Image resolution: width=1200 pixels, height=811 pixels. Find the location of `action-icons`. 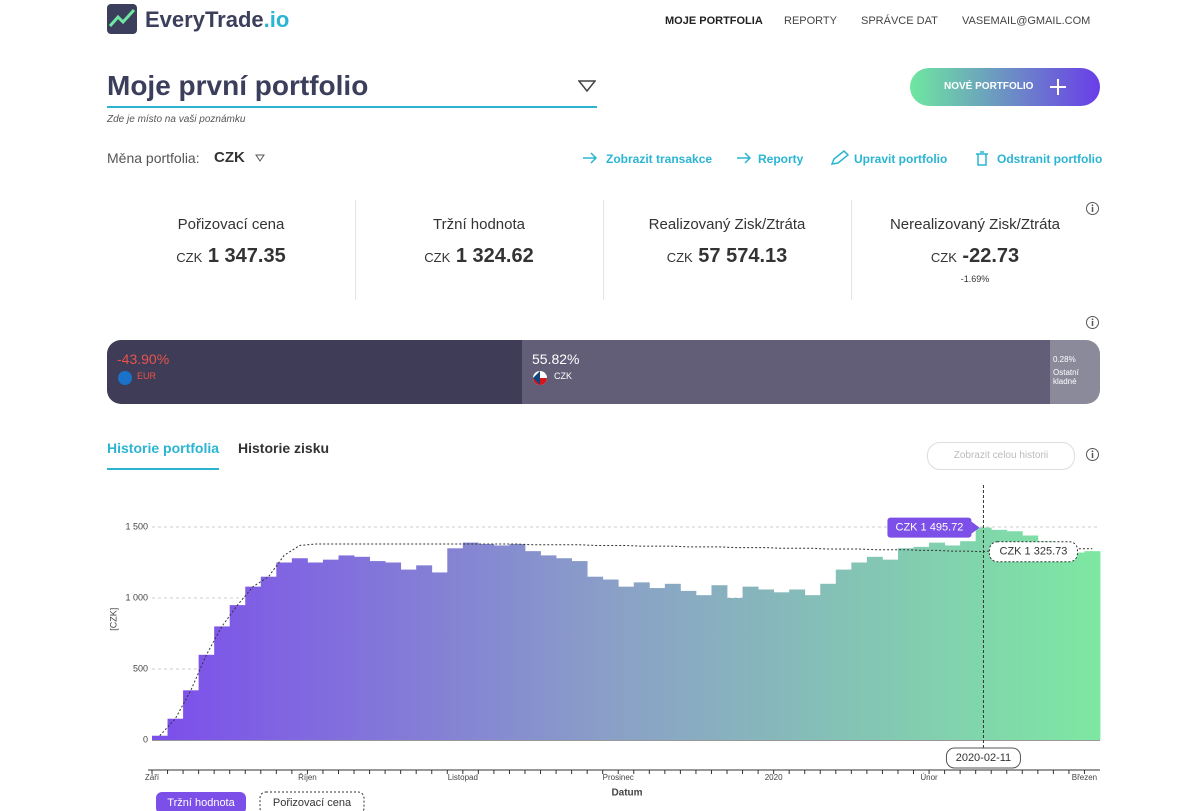

action-icons is located at coordinates (785, 158).